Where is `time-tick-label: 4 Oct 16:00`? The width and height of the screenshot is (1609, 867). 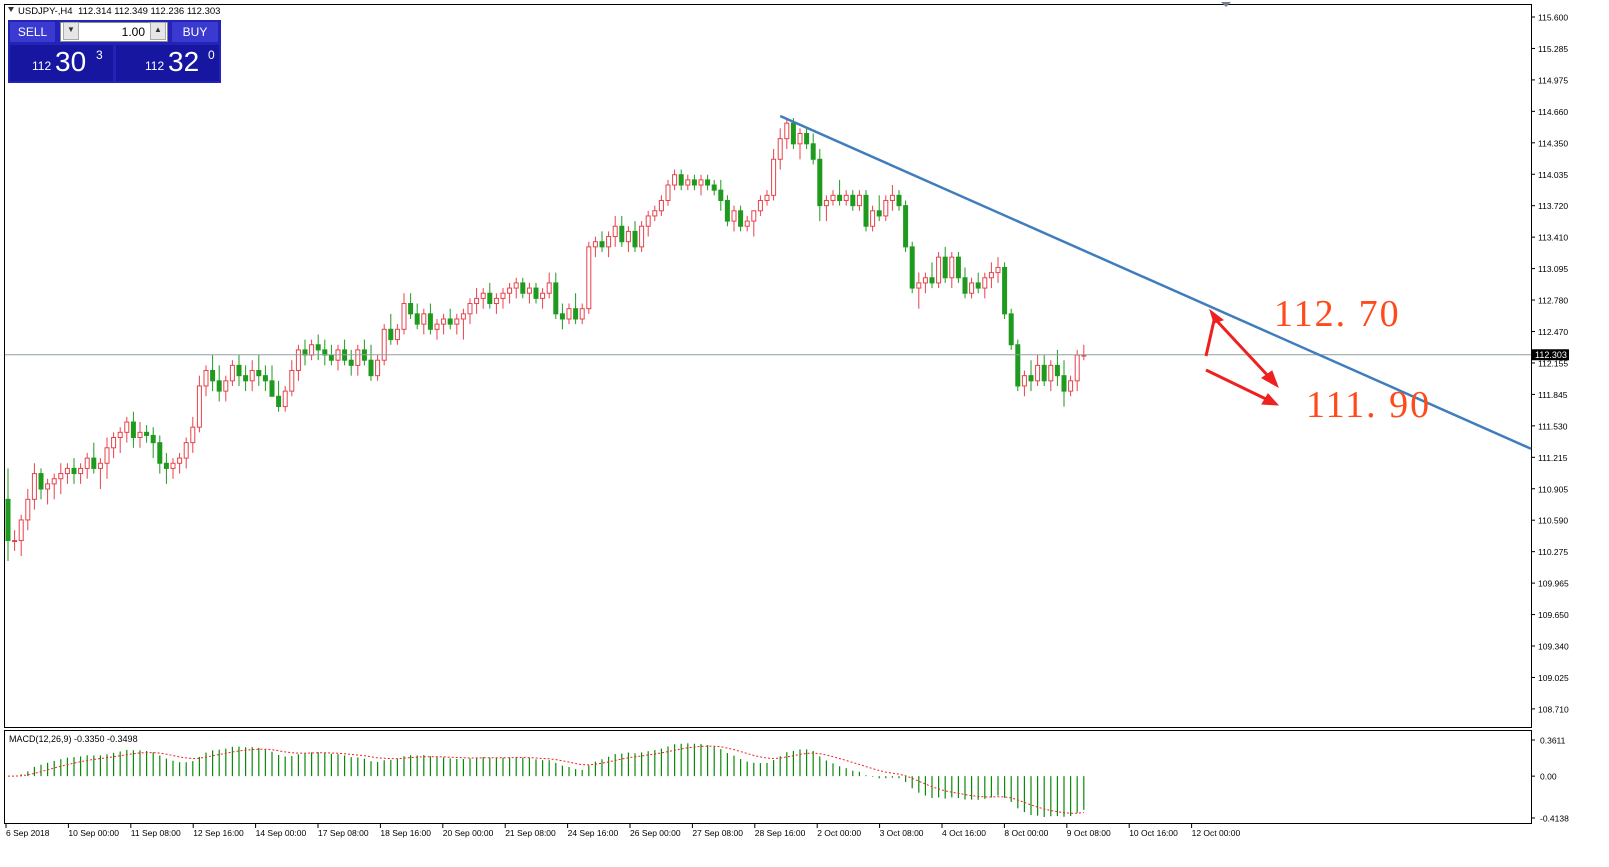
time-tick-label: 4 Oct 16:00 is located at coordinates (964, 833).